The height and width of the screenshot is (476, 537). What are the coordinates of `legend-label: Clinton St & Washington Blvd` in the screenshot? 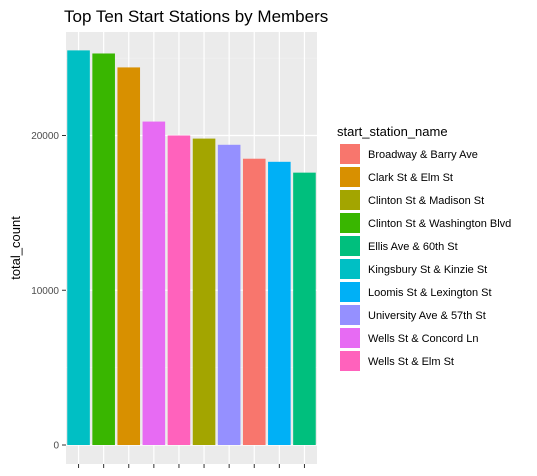 It's located at (439, 224).